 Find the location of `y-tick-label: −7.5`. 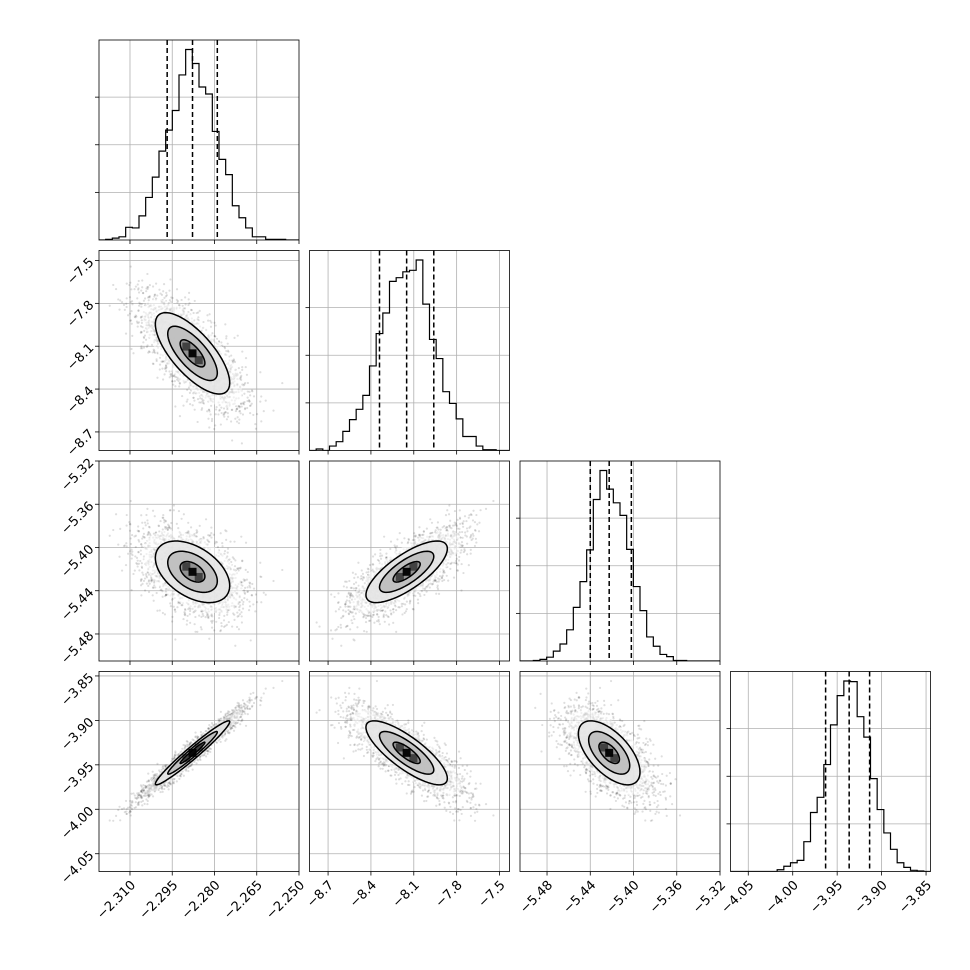

y-tick-label: −7.5 is located at coordinates (80, 271).